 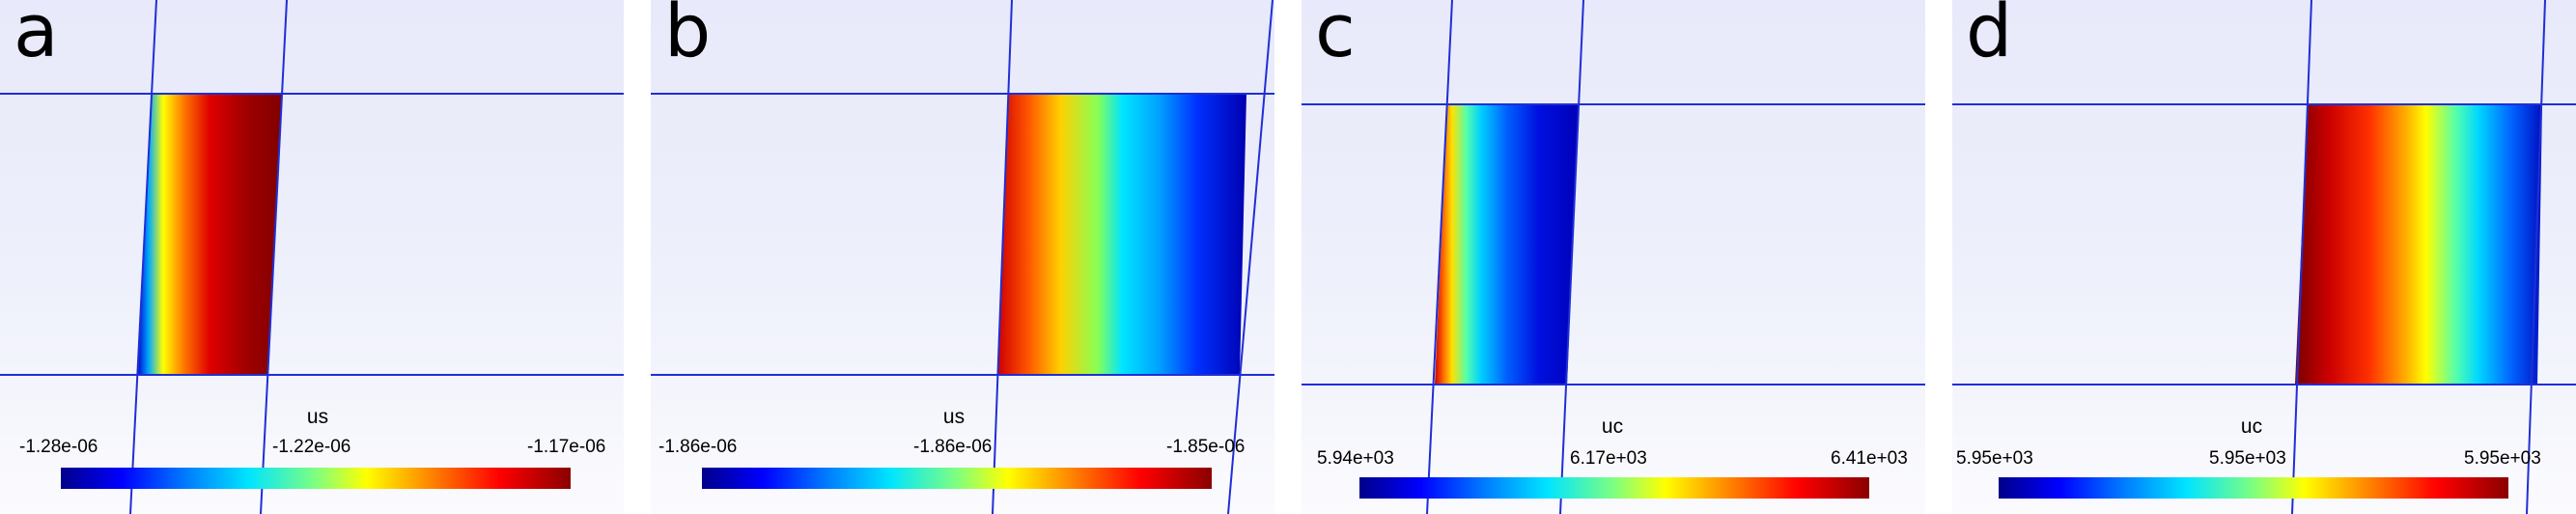 What do you see at coordinates (1995, 459) in the screenshot?
I see `colorbar-tick-min: 5.95e+03` at bounding box center [1995, 459].